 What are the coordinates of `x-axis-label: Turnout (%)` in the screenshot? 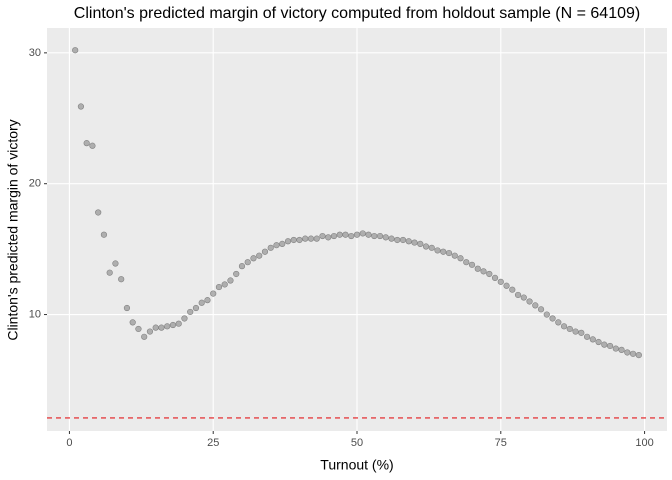 It's located at (356, 465).